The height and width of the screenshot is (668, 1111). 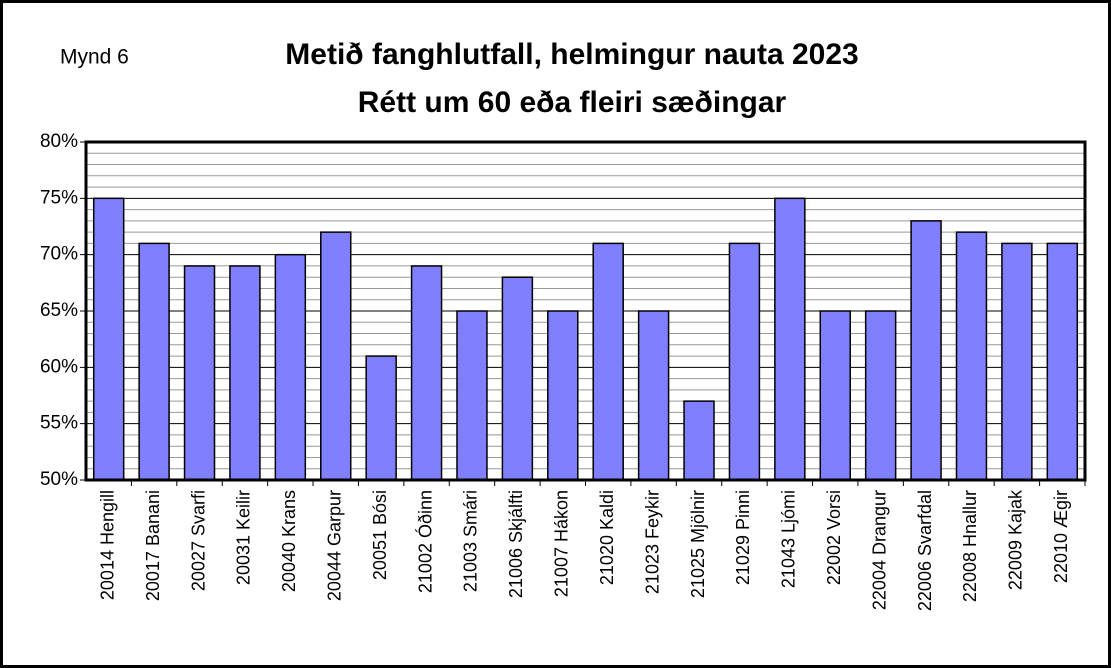 I want to click on x-tick-label: 20040 Krans, so click(x=289, y=541).